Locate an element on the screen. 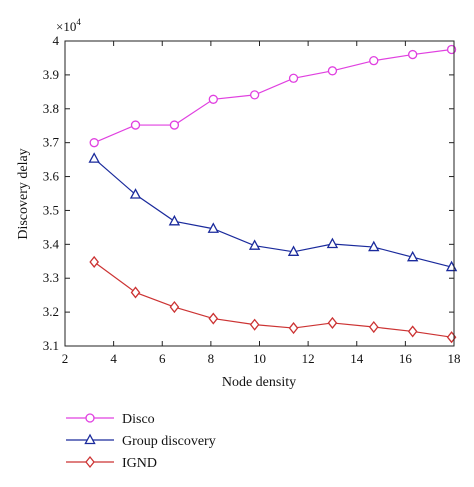 This screenshot has width=474, height=487. x-tick-label: 10 is located at coordinates (259, 358).